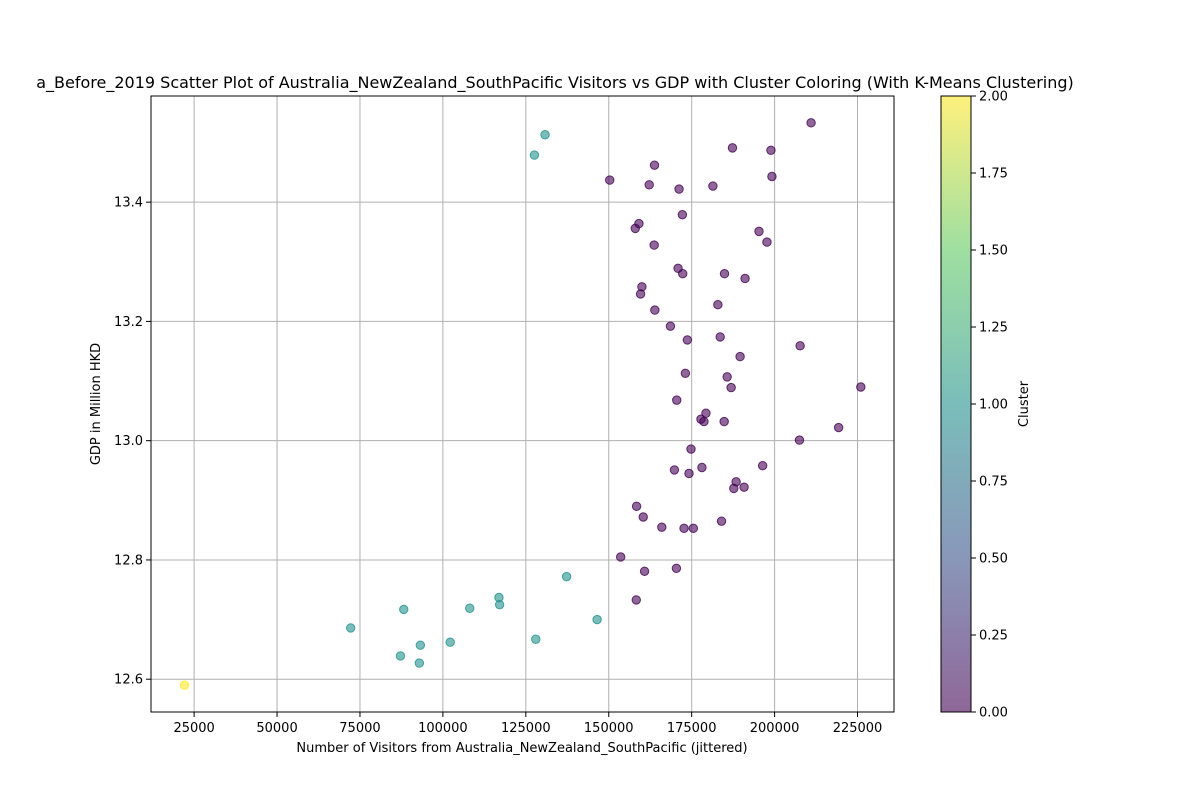 Image resolution: width=1200 pixels, height=800 pixels. I want to click on colorbar-tick-label: 0.50, so click(993, 559).